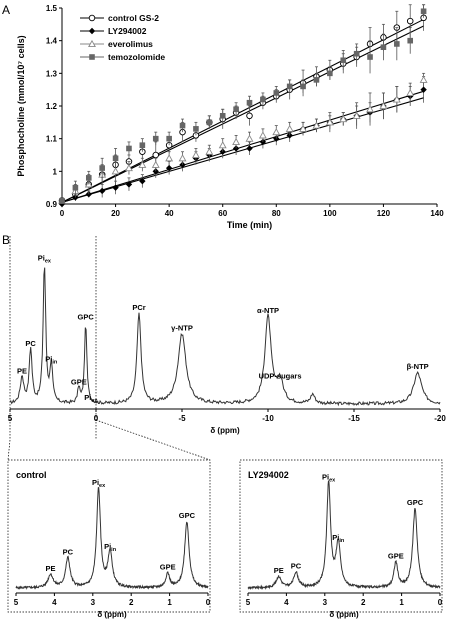 The width and height of the screenshot is (449, 628). What do you see at coordinates (330, 213) in the screenshot?
I see `x-tick-label: 100` at bounding box center [330, 213].